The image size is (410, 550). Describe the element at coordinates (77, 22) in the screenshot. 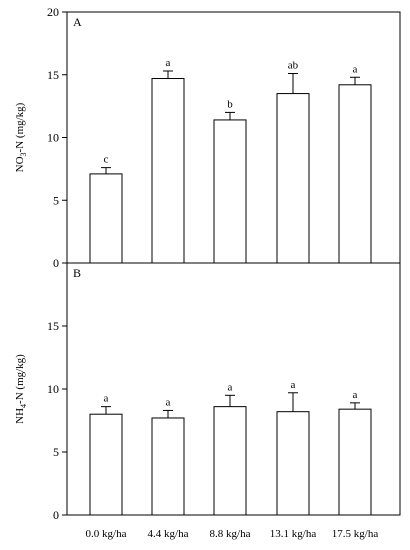

I see `panel-label: A` at that location.